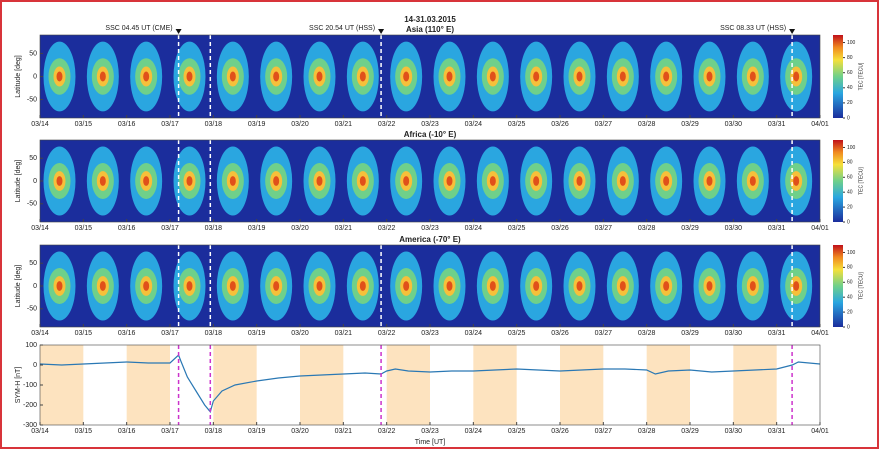  Describe the element at coordinates (387, 431) in the screenshot. I see `x-tick-label: 03/22` at that location.